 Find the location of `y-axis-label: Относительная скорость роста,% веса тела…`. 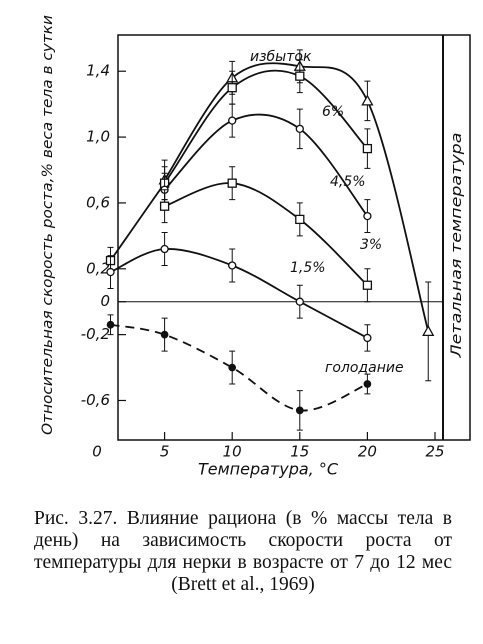

y-axis-label: Относительная скорость роста,% веса тела… is located at coordinates (48, 225).